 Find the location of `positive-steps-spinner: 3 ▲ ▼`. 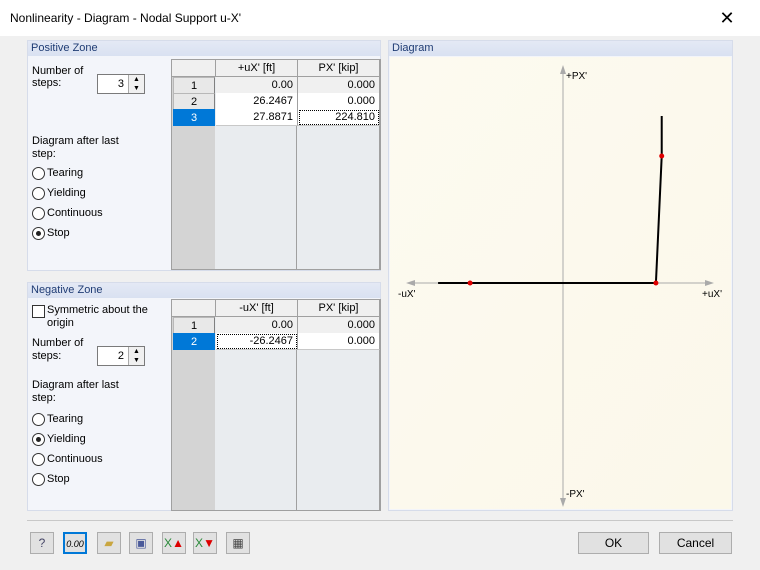

positive-steps-spinner: 3 ▲ ▼ is located at coordinates (121, 84).